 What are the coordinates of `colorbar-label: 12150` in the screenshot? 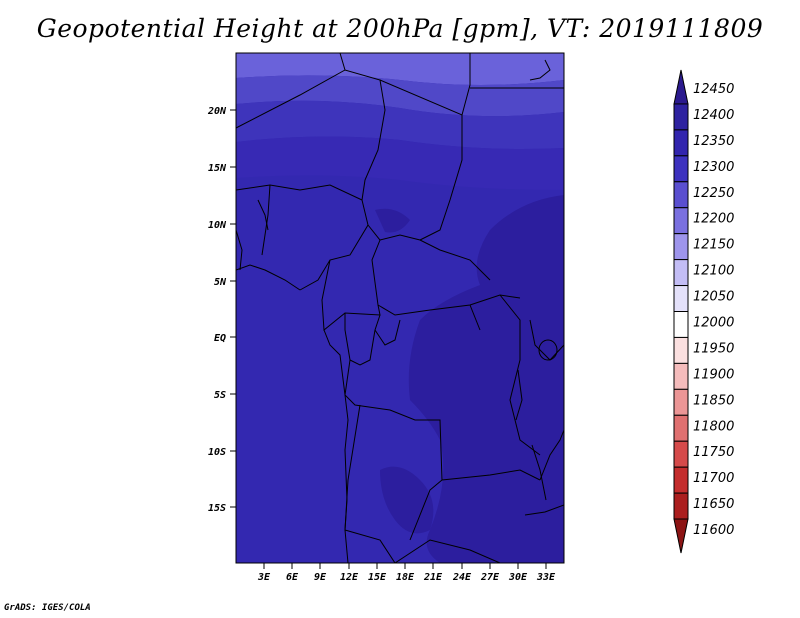 It's located at (713, 245).